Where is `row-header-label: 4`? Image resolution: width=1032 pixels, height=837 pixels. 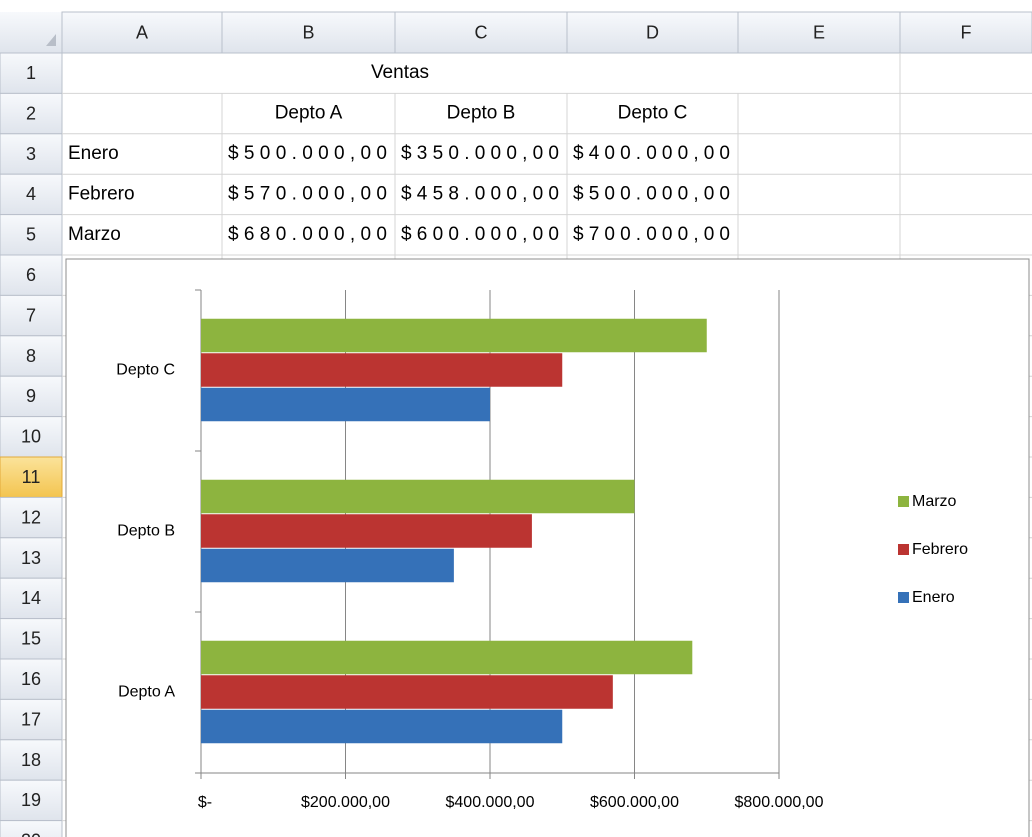
row-header-label: 4 is located at coordinates (31, 194).